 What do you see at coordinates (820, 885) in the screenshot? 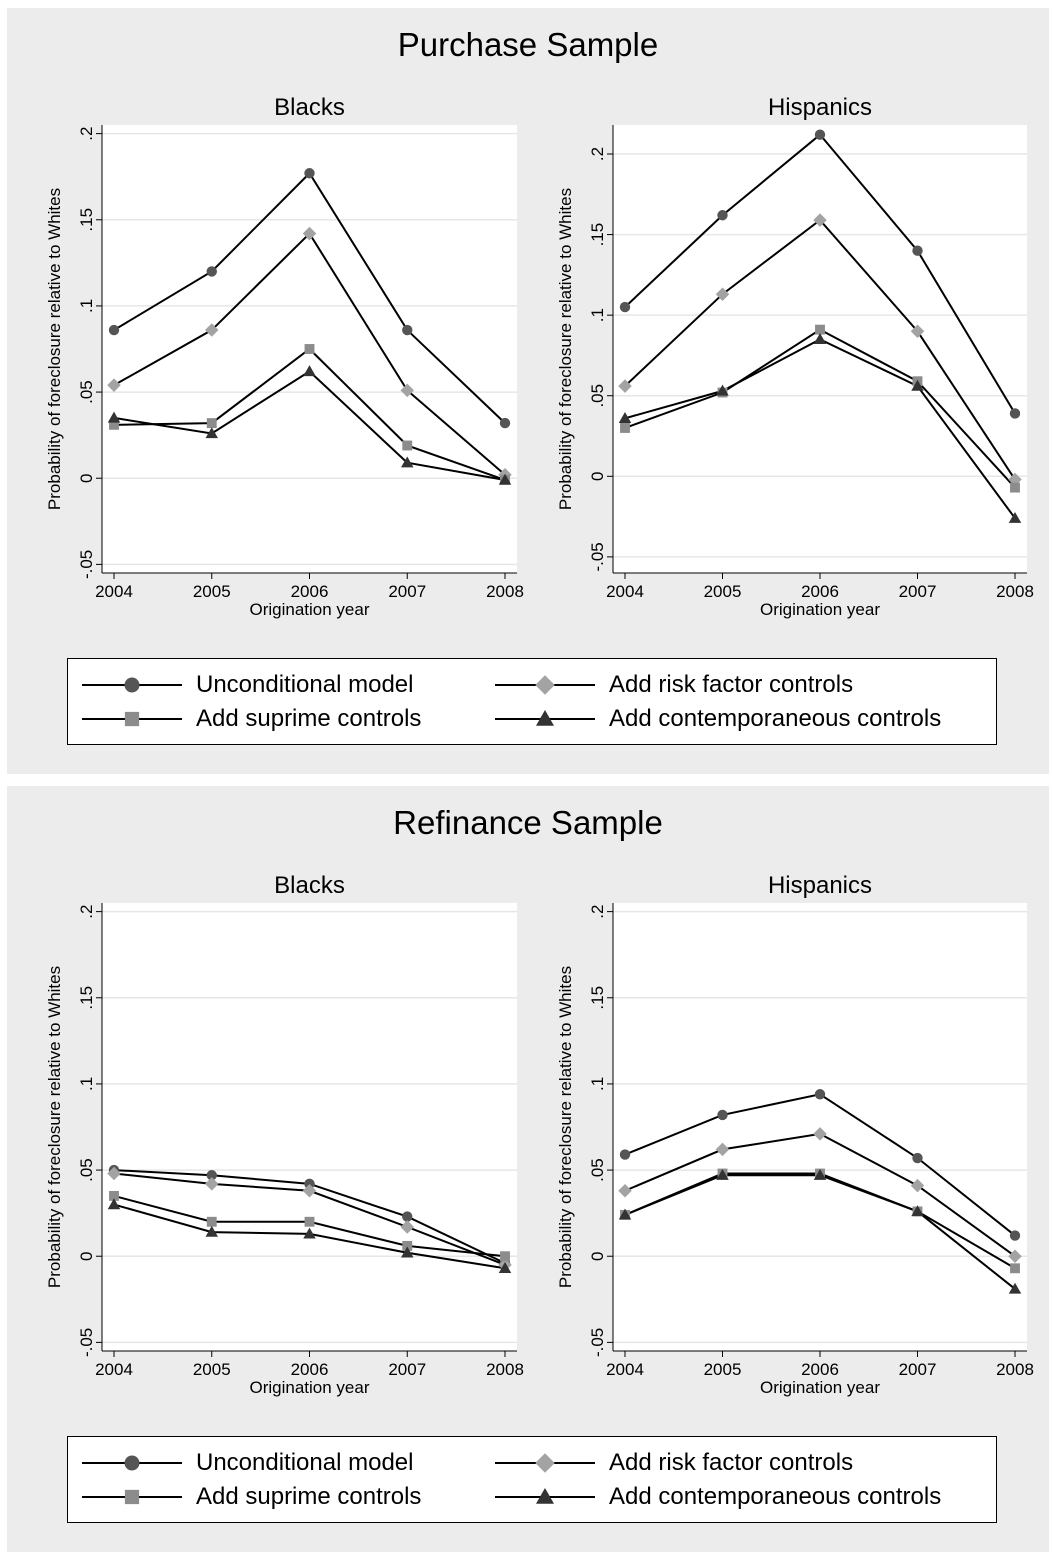
I see `subplot-title: Hispanics` at bounding box center [820, 885].